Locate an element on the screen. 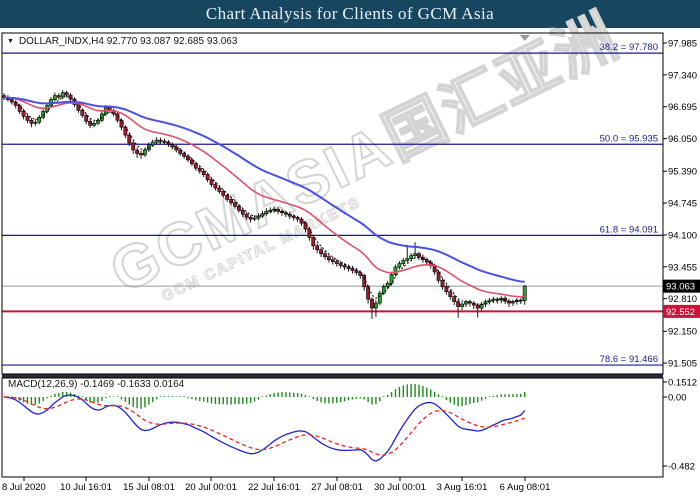  time-tick-label: 27 Jul 08:01 is located at coordinates (337, 487).